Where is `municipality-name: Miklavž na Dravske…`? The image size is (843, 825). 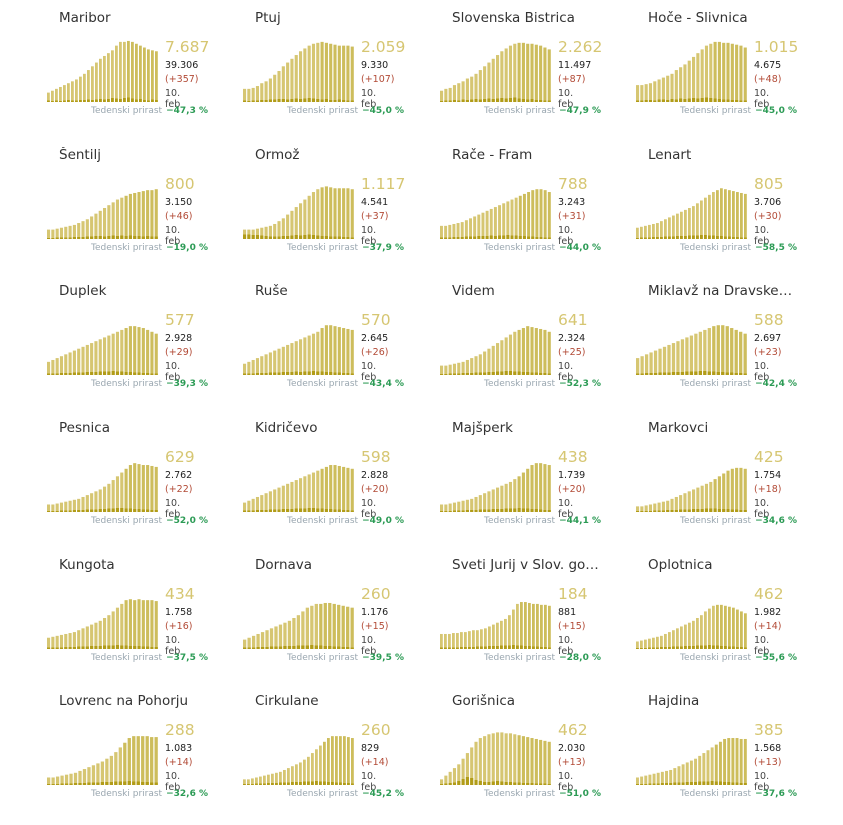 municipality-name: Miklavž na Dravske… is located at coordinates (720, 291).